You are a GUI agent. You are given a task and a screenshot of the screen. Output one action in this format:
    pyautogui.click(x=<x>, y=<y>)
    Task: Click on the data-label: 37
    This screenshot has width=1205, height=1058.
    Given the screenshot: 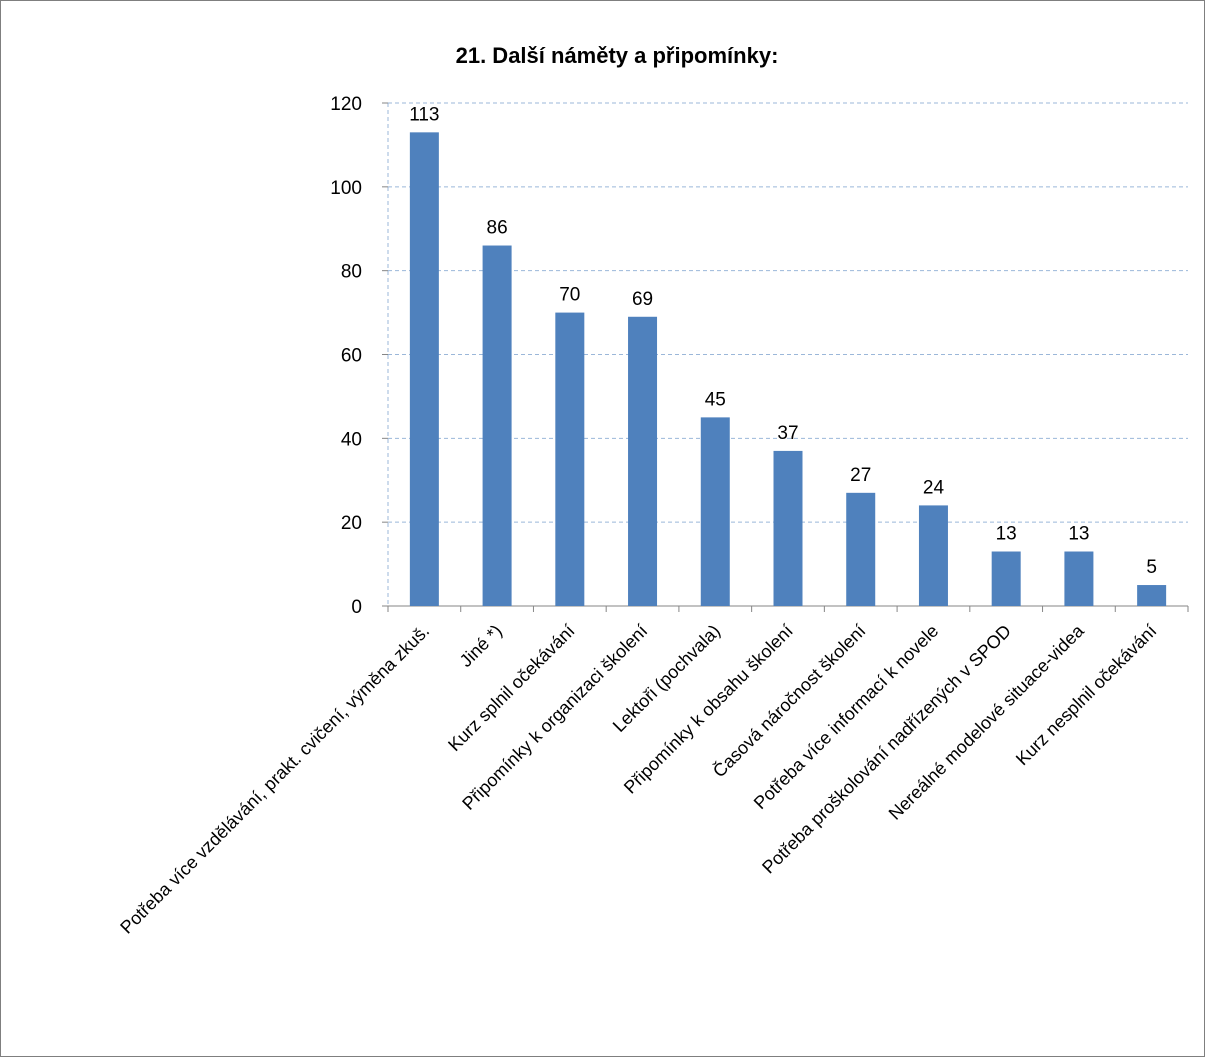 What is the action you would take?
    pyautogui.click(x=787, y=433)
    